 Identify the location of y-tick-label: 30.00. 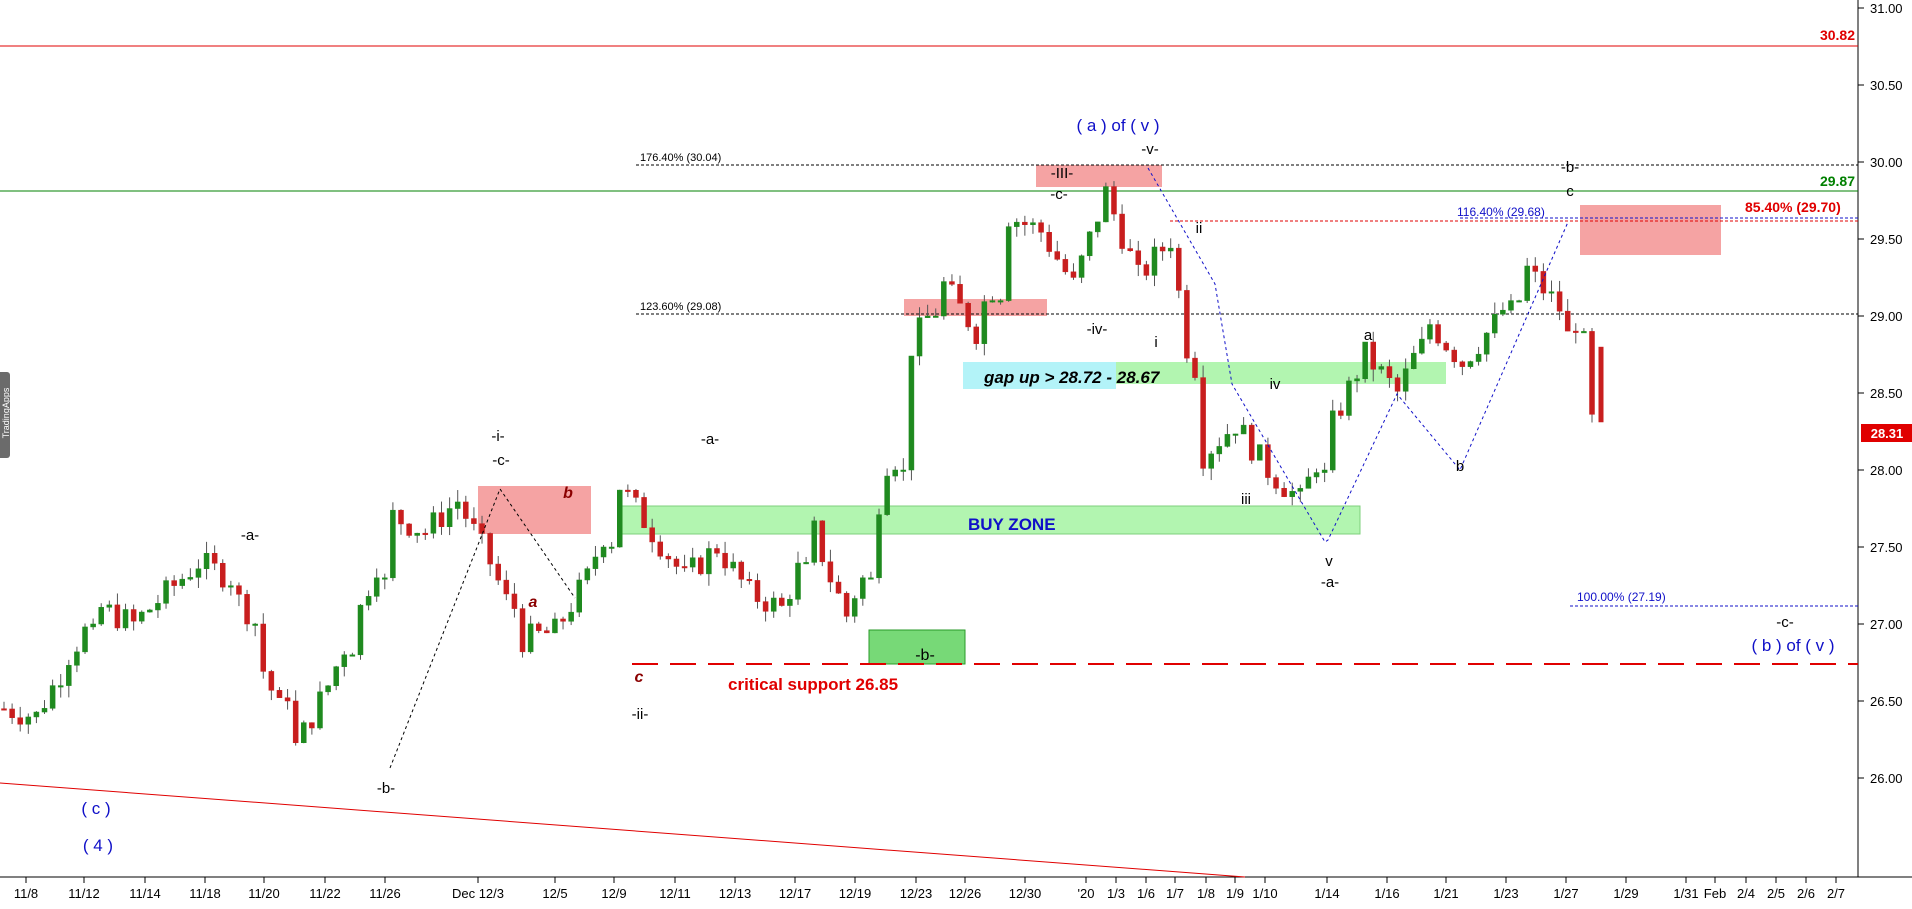
(1886, 162).